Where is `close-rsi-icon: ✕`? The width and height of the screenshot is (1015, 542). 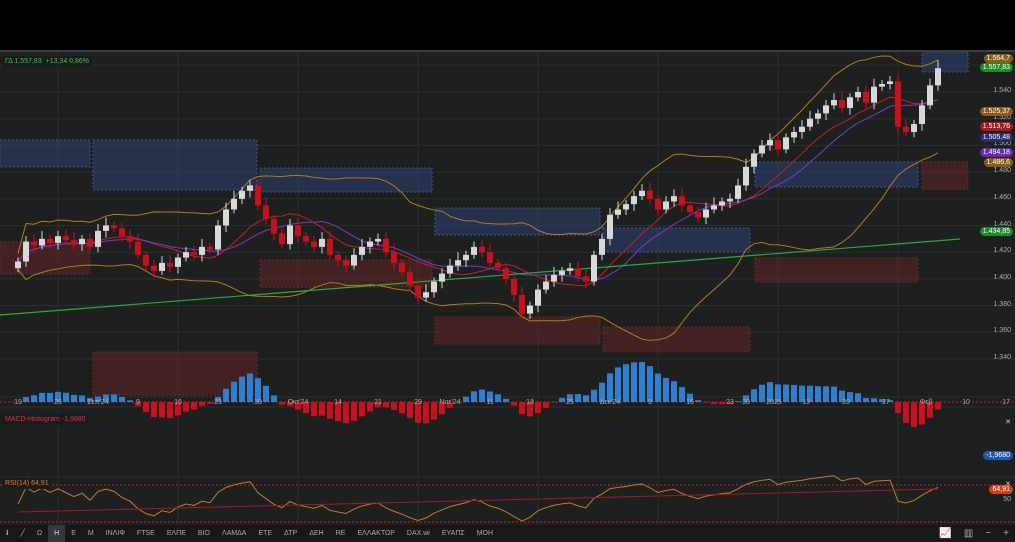
close-rsi-icon: ✕ is located at coordinates (1008, 484).